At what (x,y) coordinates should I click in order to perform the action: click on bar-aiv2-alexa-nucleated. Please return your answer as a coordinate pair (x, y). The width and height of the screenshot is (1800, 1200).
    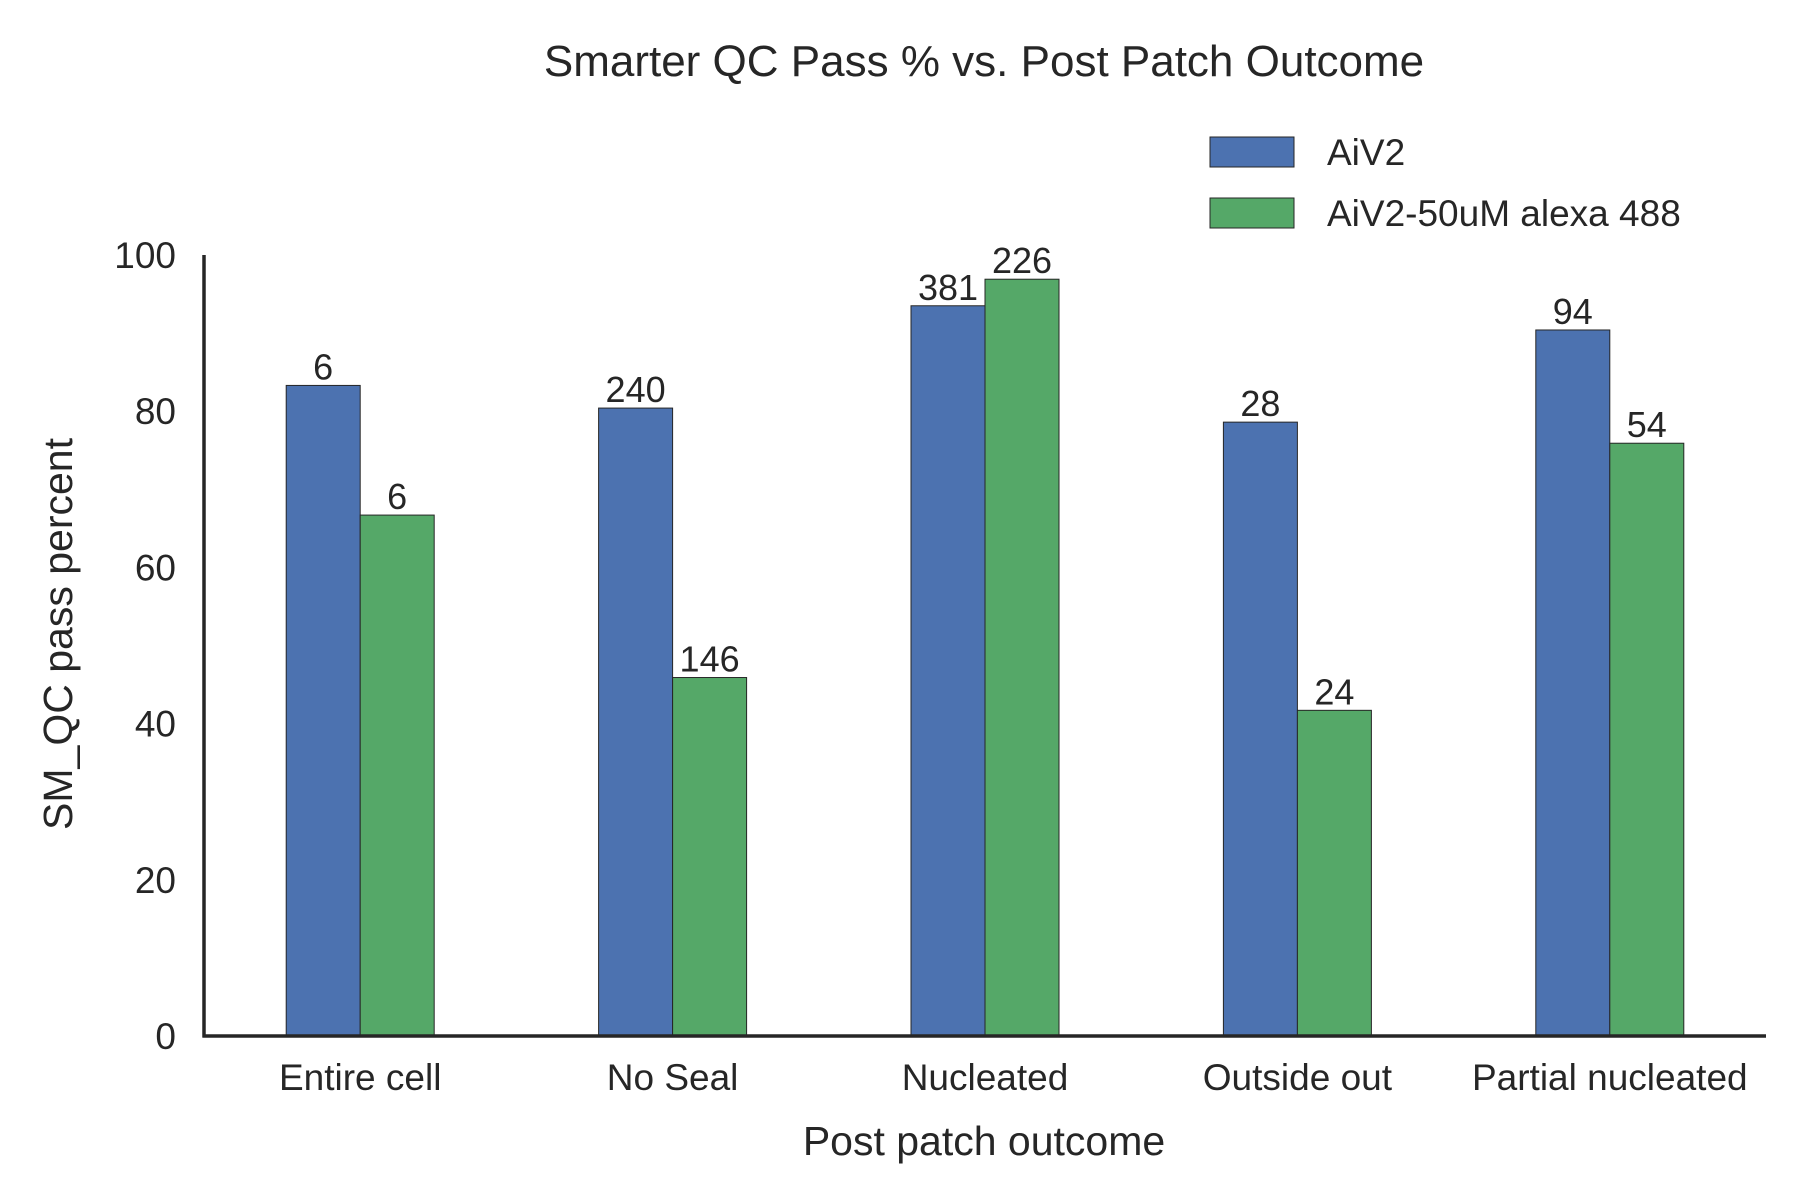
    Looking at the image, I should click on (1022, 657).